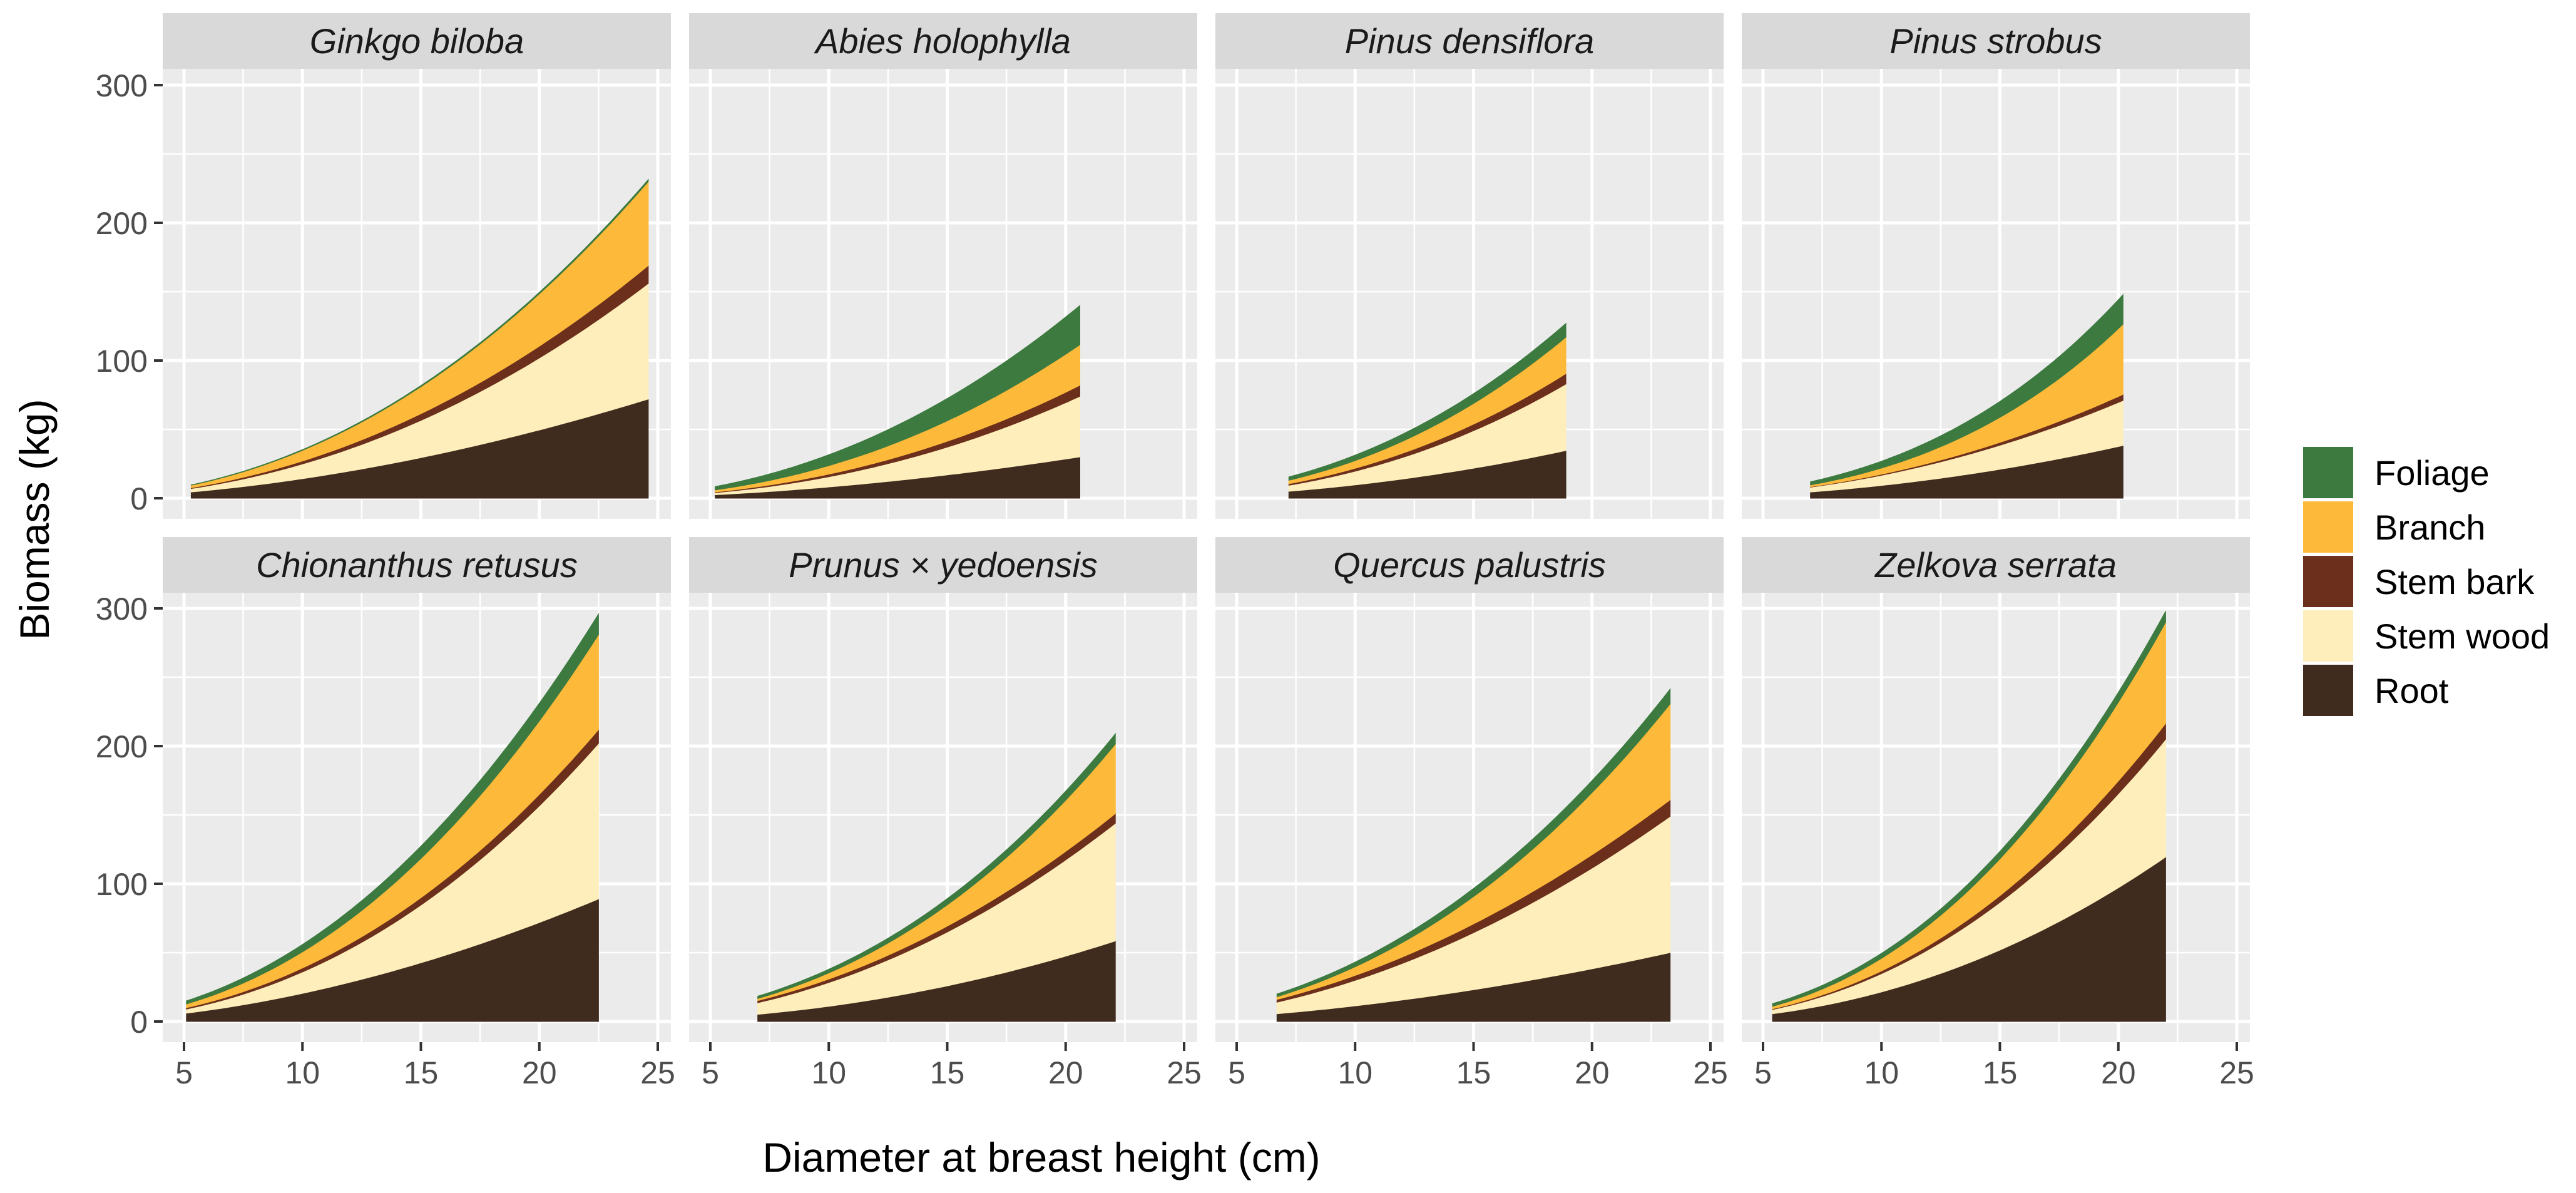 This screenshot has height=1193, width=2576. I want to click on facet-panel: Pinus densiflora, so click(1469, 266).